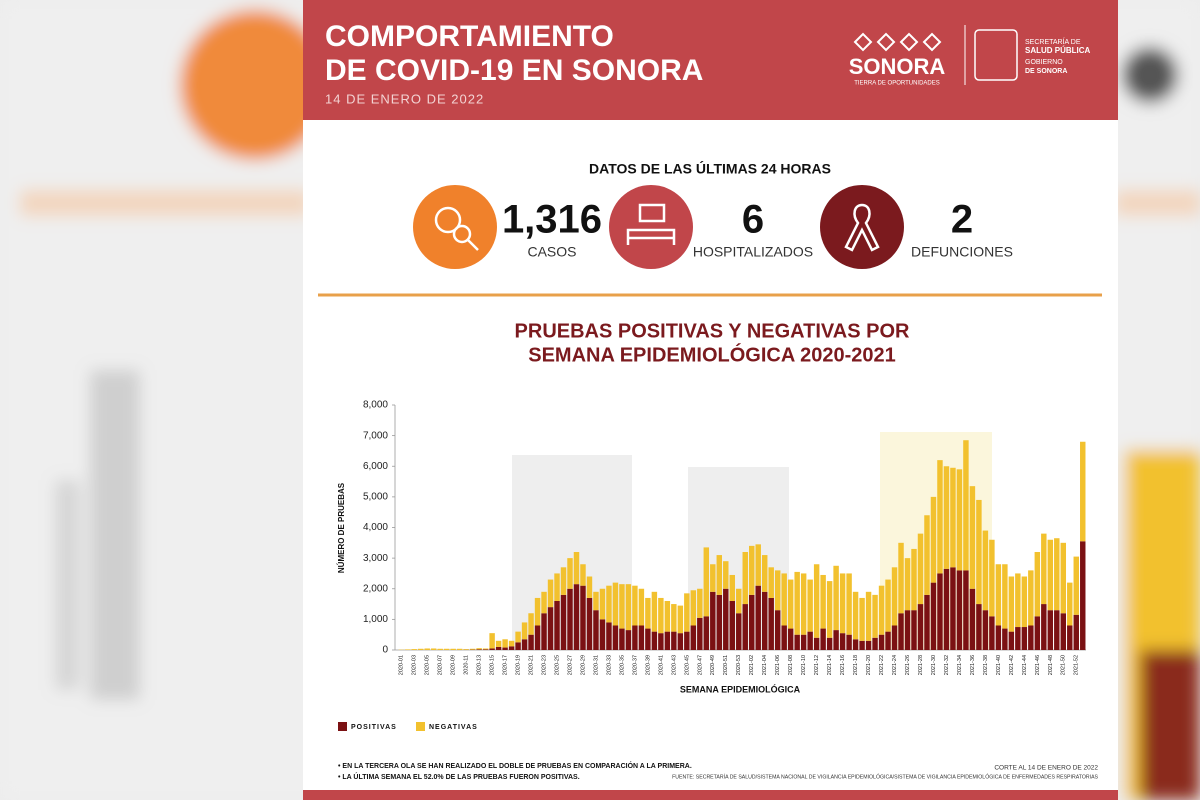 The width and height of the screenshot is (1200, 800). I want to click on x-tick-label: 2021-02, so click(752, 665).